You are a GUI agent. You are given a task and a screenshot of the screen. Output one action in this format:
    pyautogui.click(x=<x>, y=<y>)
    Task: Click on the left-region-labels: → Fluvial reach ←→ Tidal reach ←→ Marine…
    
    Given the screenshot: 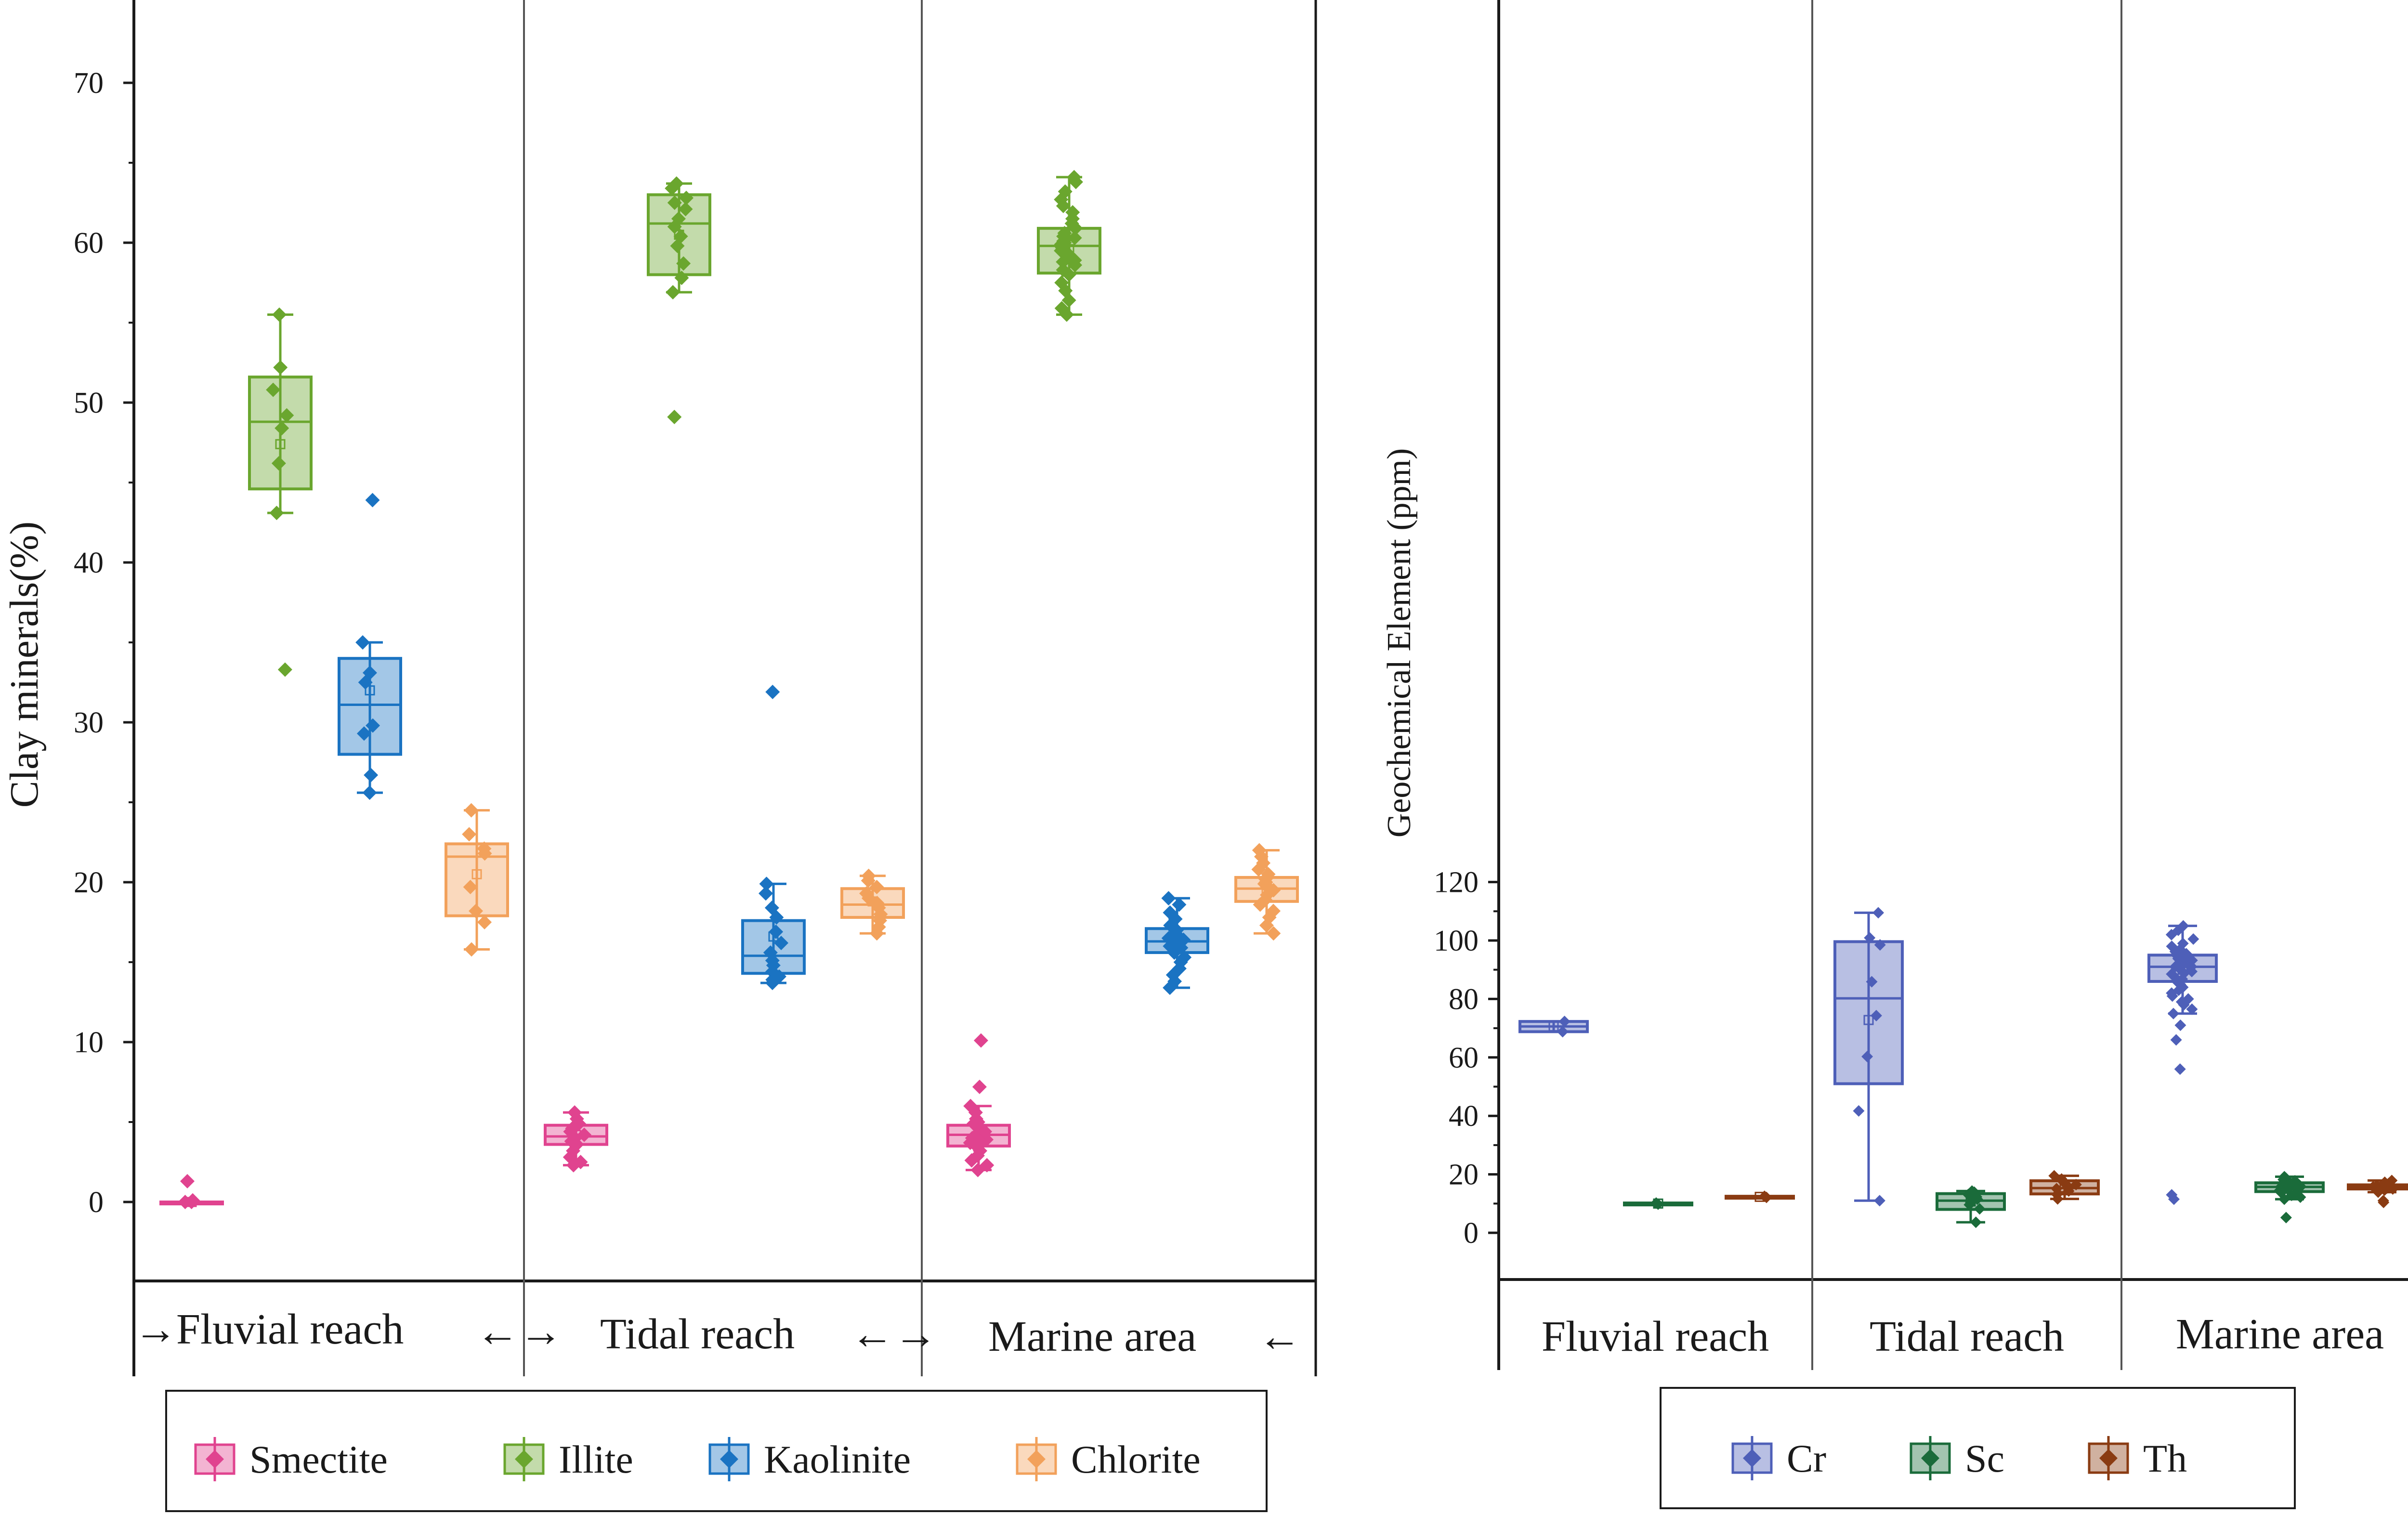 What is the action you would take?
    pyautogui.click(x=717, y=1333)
    